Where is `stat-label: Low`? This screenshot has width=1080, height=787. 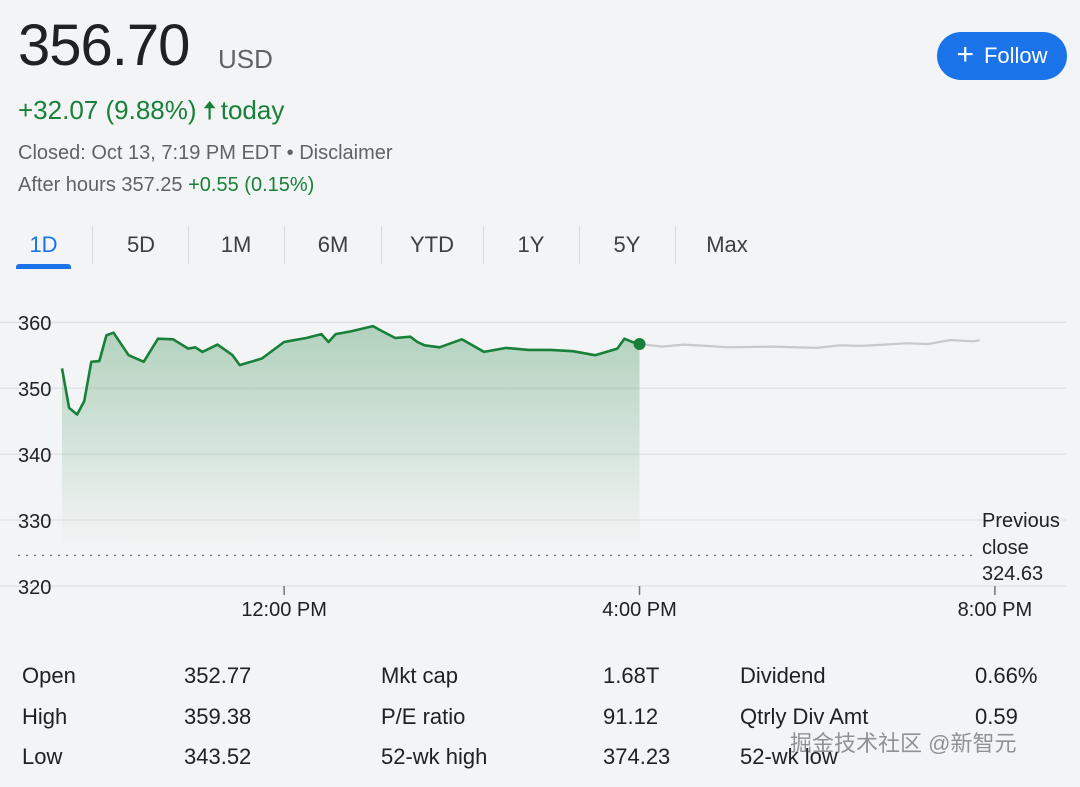 stat-label: Low is located at coordinates (42, 756).